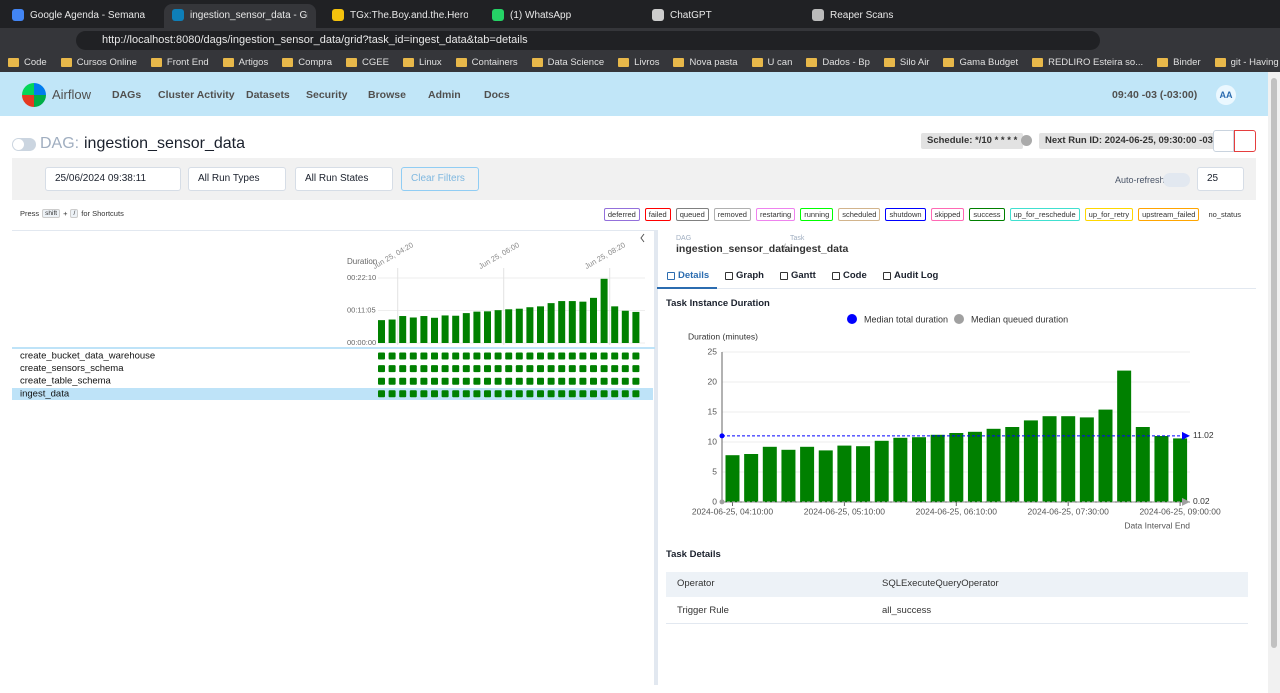  Describe the element at coordinates (916, 275) in the screenshot. I see `detail-tab: Audit Log` at that location.